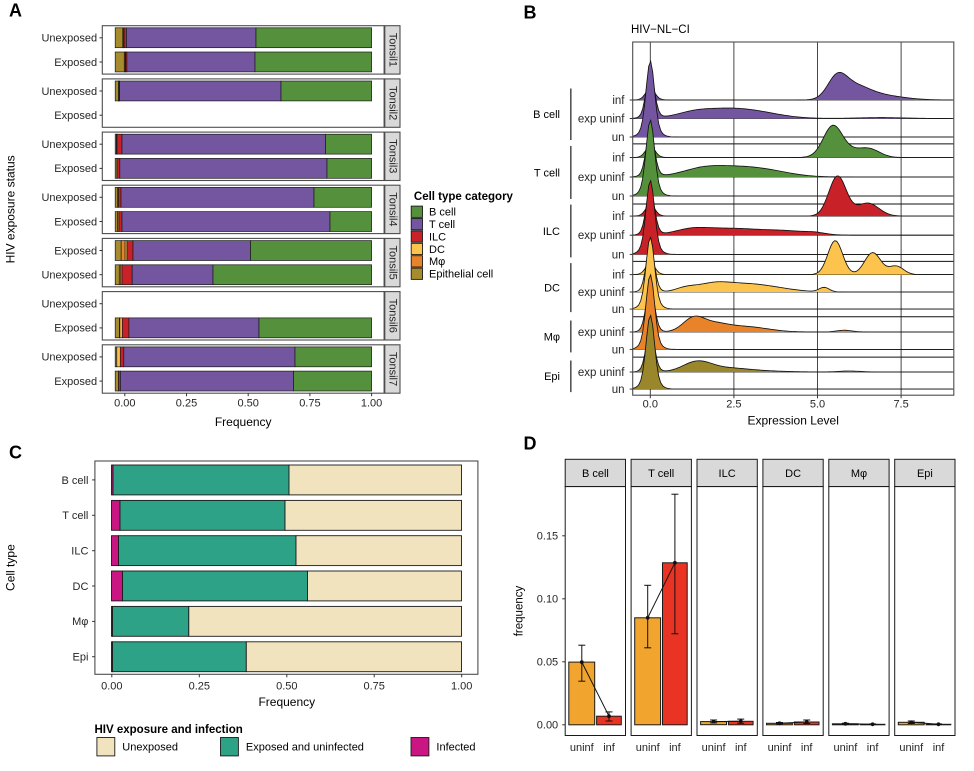 This screenshot has height=771, width=974. Describe the element at coordinates (547, 537) in the screenshot. I see `svg-text: 0.15` at that location.